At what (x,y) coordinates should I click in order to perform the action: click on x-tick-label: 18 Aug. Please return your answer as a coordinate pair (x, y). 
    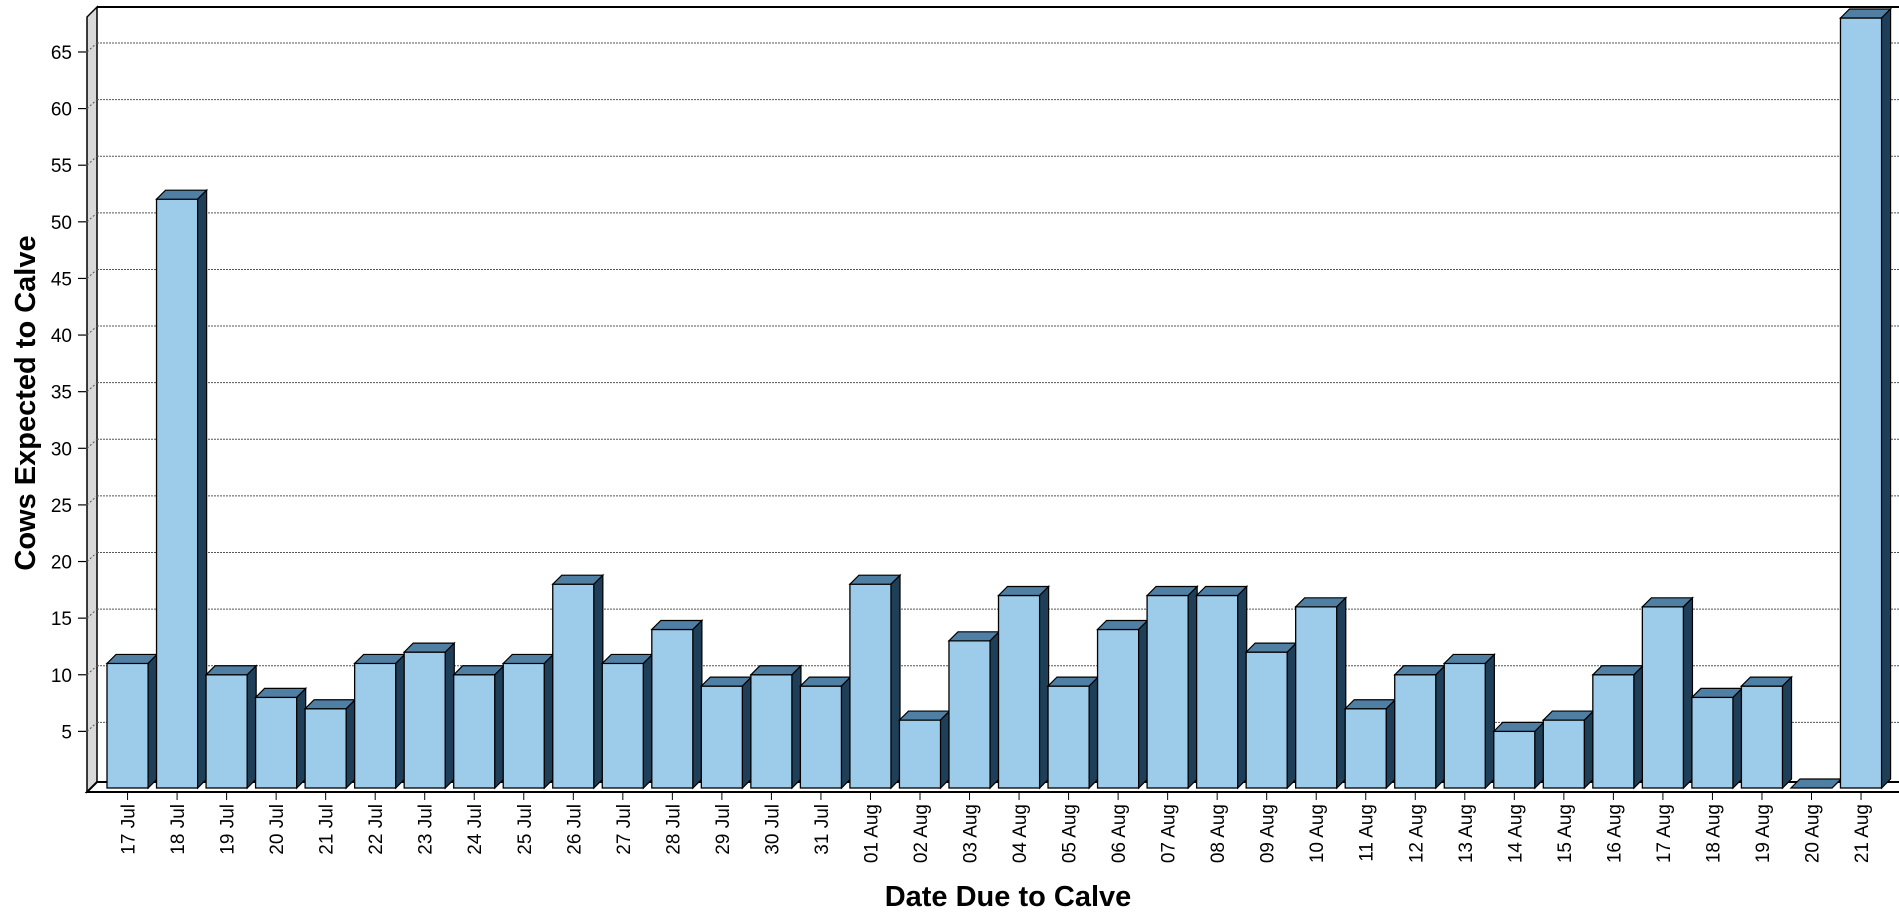
    Looking at the image, I should click on (1713, 833).